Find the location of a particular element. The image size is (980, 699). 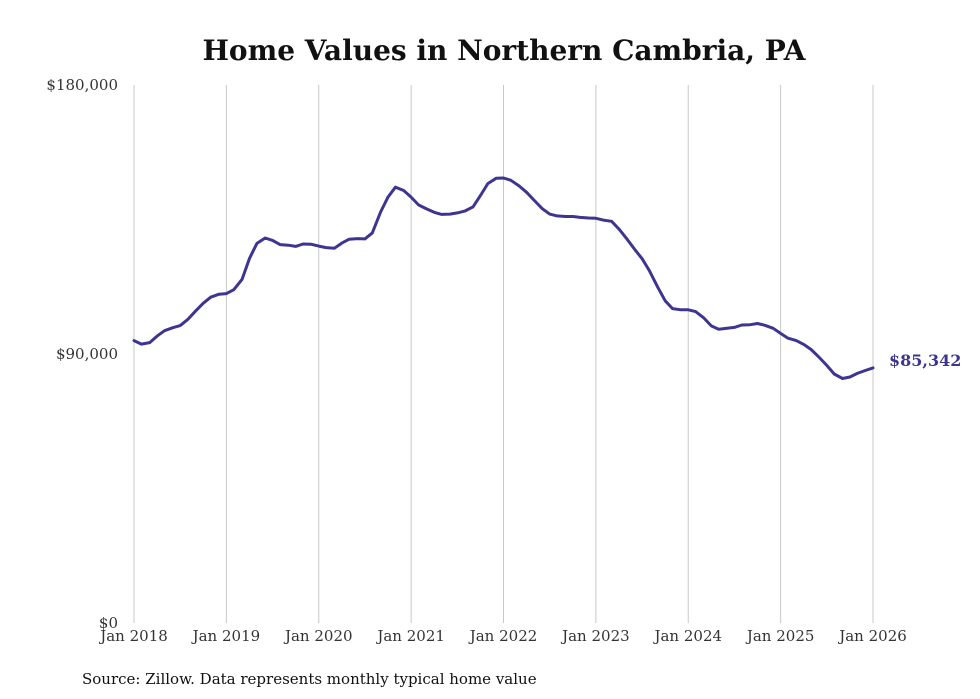

latest-value-label: $85,342 is located at coordinates (925, 360).